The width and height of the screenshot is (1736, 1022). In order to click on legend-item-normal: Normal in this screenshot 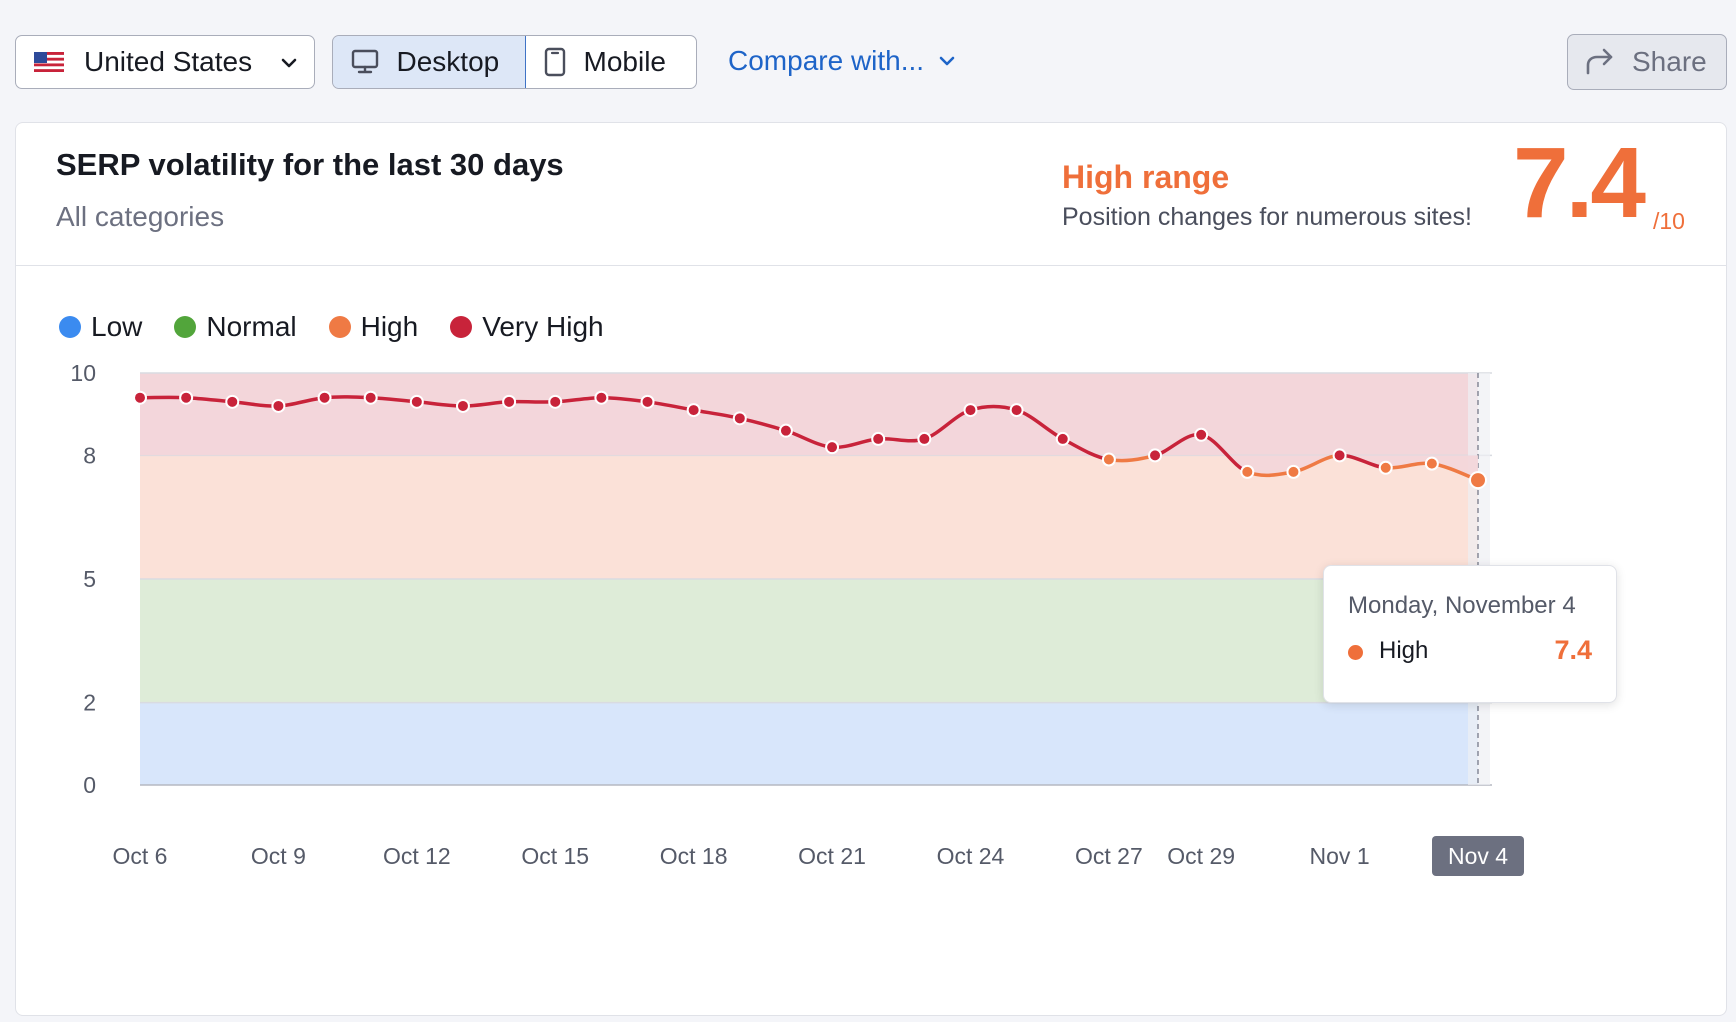, I will do `click(235, 327)`.